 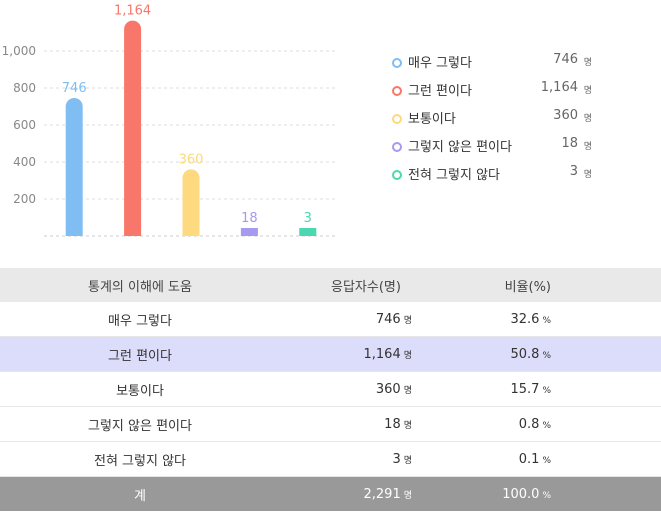 What do you see at coordinates (392, 424) in the screenshot?
I see `count-value: 18` at bounding box center [392, 424].